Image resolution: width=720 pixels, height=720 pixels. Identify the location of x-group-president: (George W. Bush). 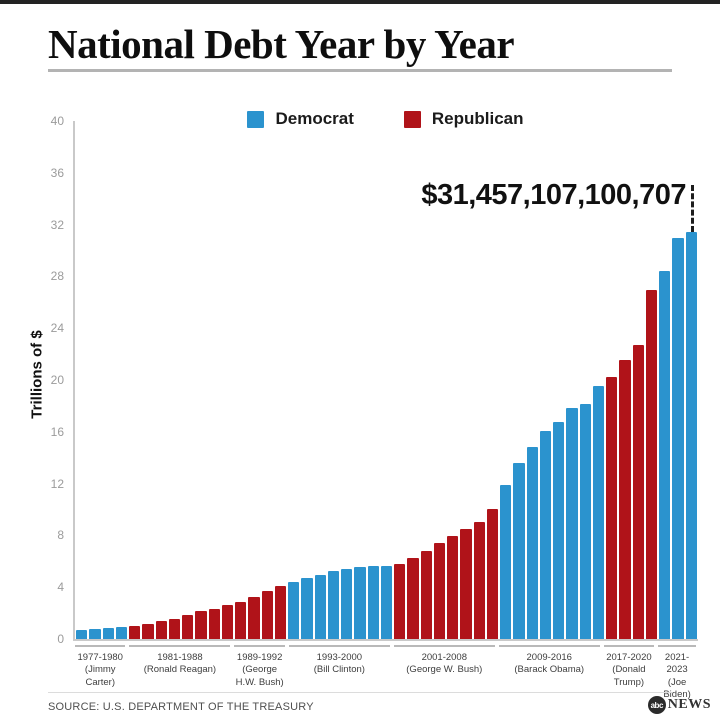
(444, 670).